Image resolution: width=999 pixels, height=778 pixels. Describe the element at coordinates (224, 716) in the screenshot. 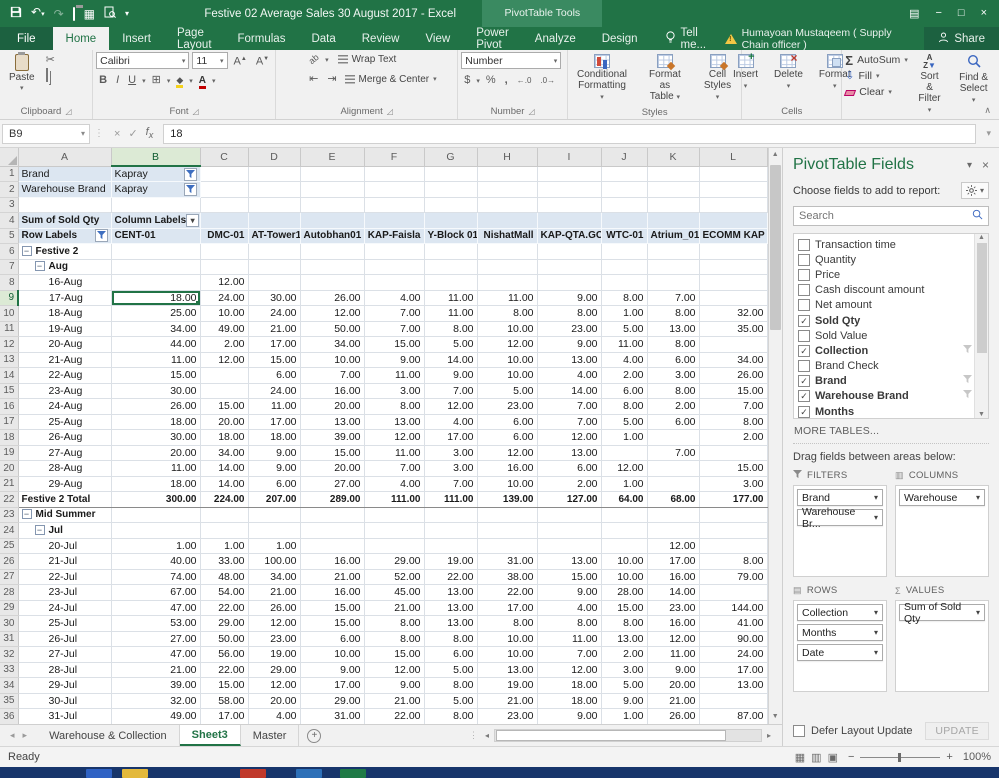

I see `grid-cell: 17.00` at that location.